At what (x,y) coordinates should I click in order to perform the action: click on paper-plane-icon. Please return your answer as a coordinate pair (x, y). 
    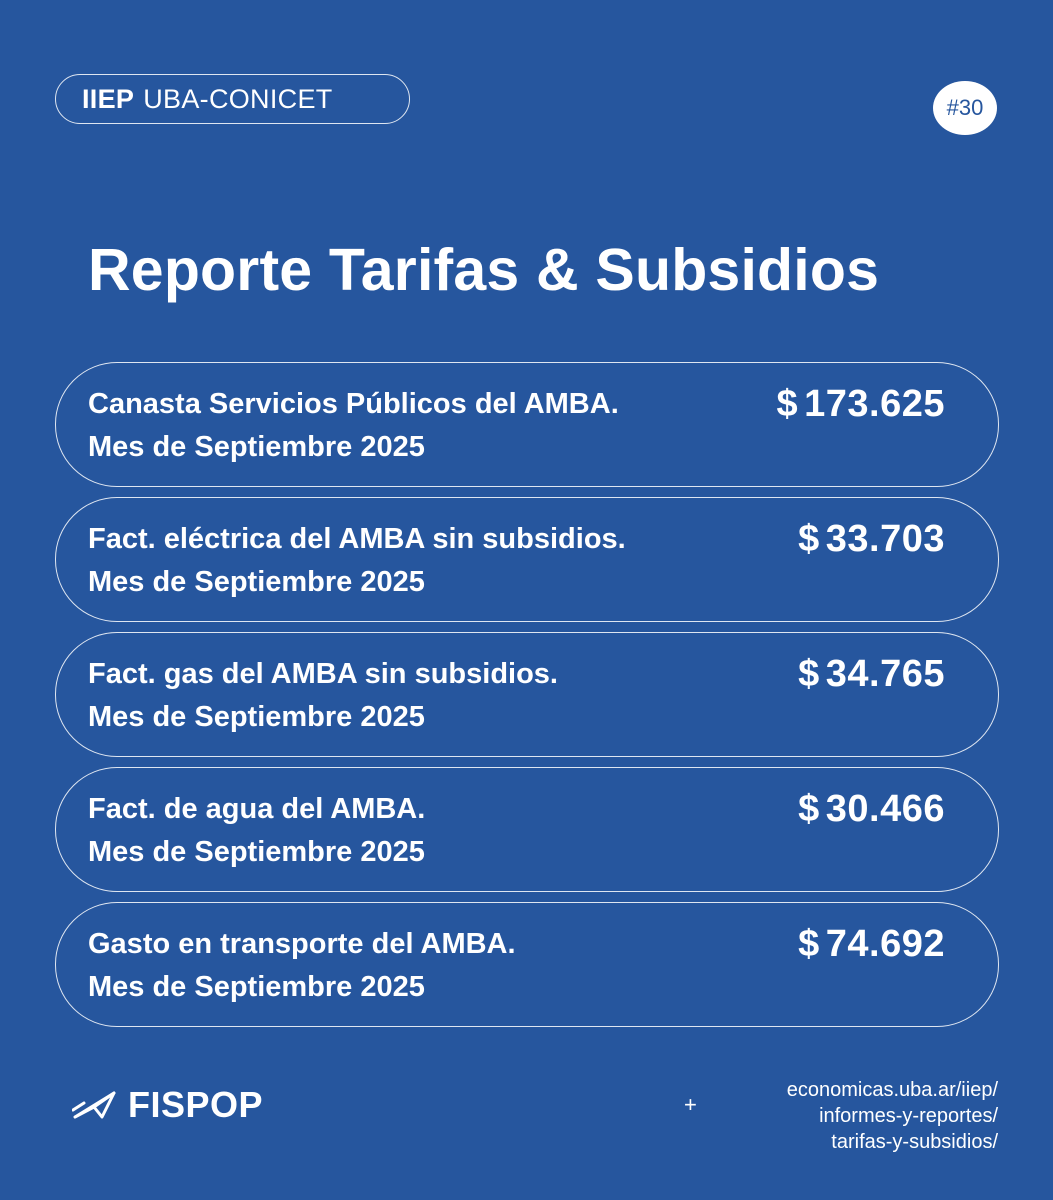
    Looking at the image, I should click on (94, 1105).